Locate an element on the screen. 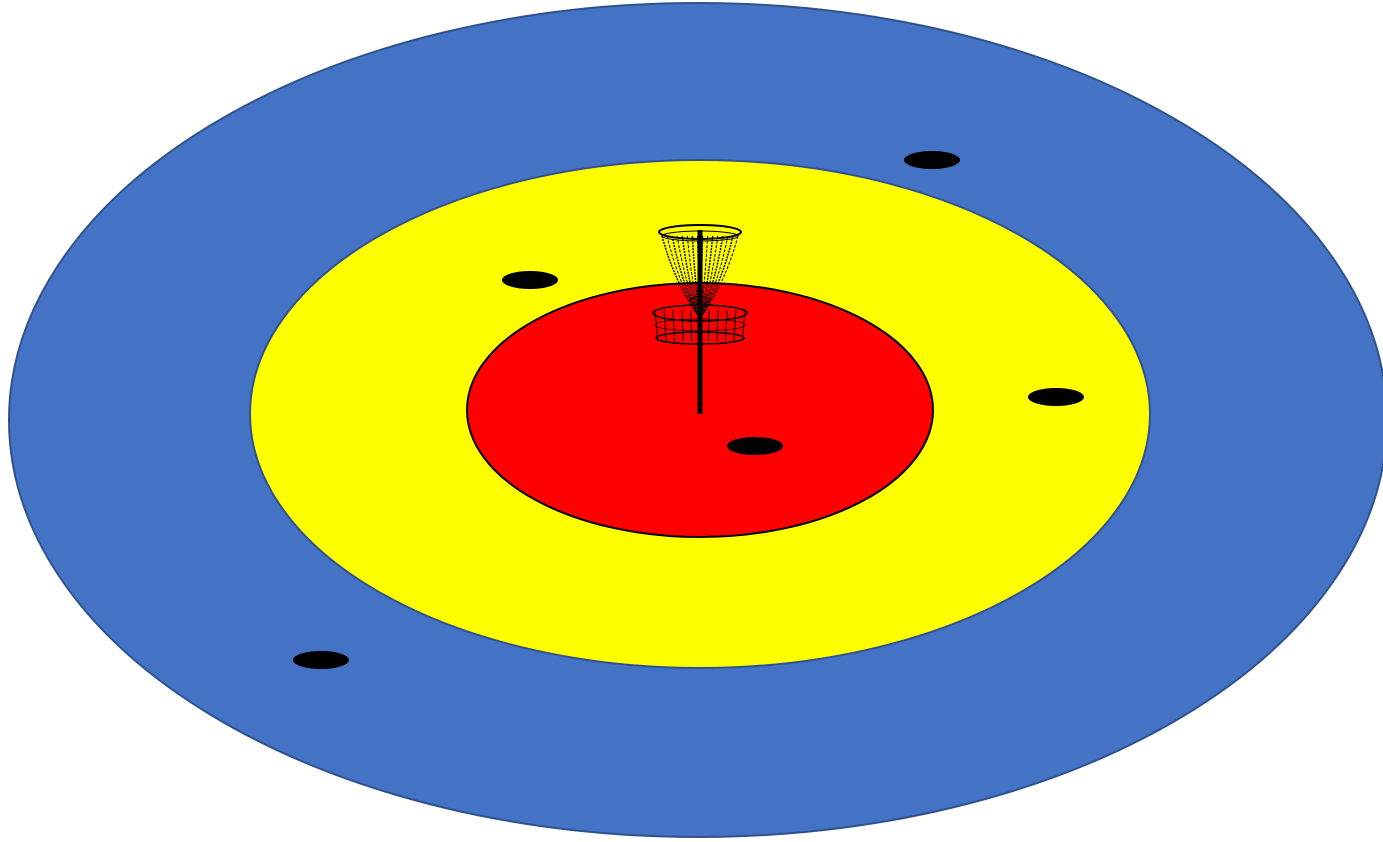 The image size is (1383, 842). basket-chains is located at coordinates (700, 277).